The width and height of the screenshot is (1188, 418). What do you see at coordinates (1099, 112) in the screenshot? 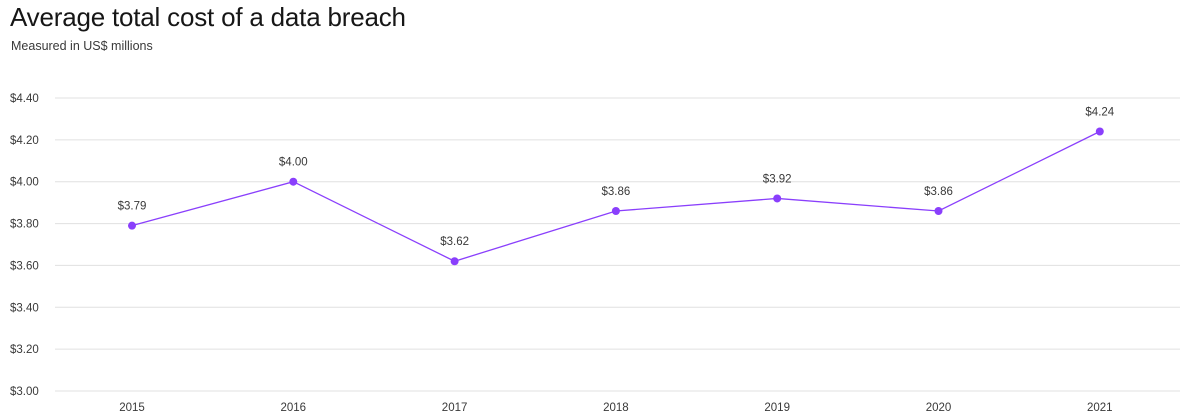
I see `data-label: $4.24` at bounding box center [1099, 112].